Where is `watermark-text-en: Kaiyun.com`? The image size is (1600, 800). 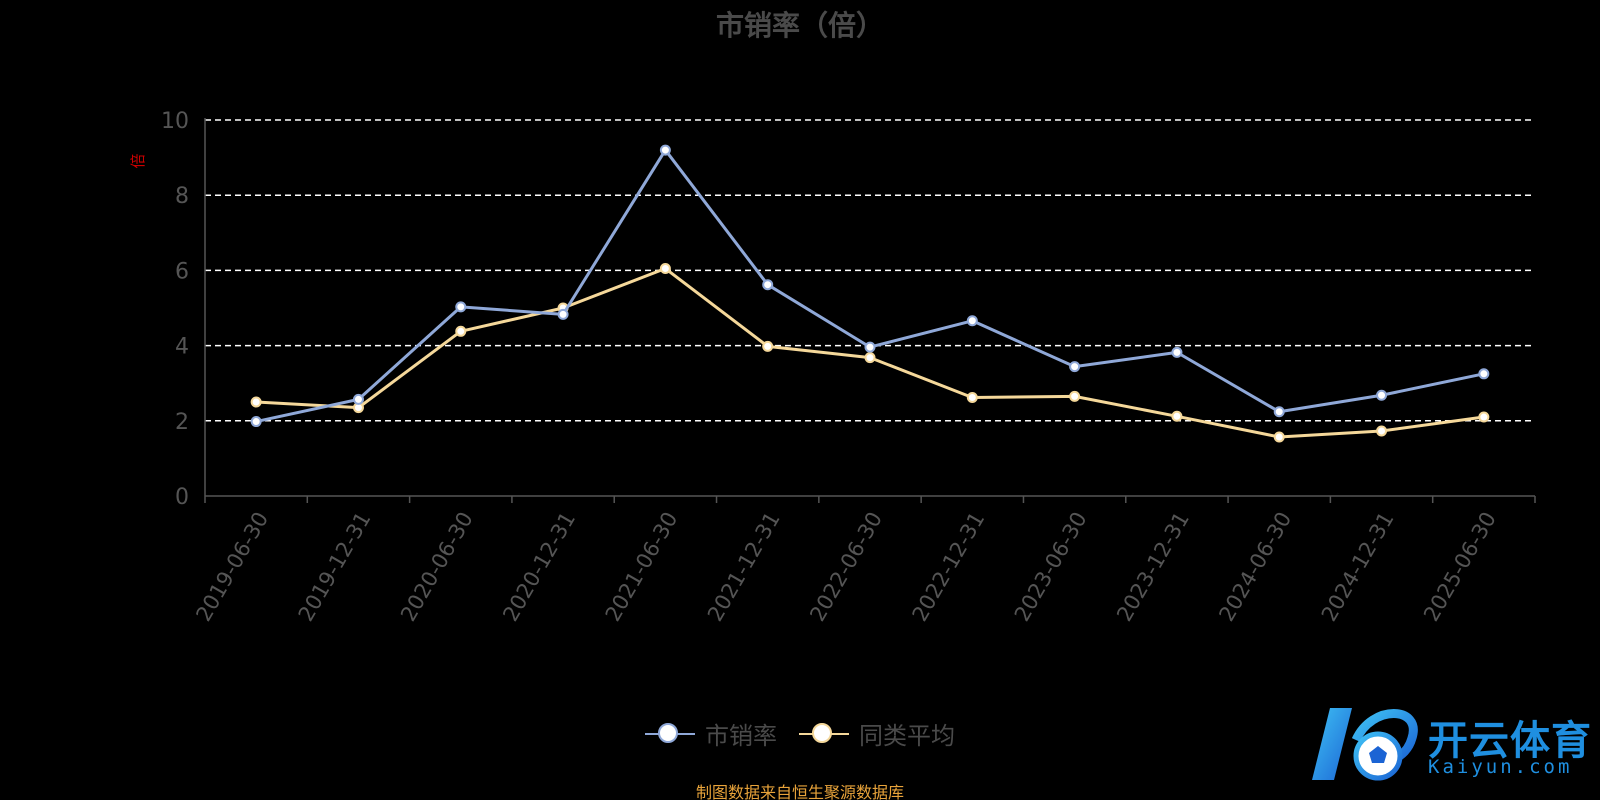 watermark-text-en: Kaiyun.com is located at coordinates (1500, 767).